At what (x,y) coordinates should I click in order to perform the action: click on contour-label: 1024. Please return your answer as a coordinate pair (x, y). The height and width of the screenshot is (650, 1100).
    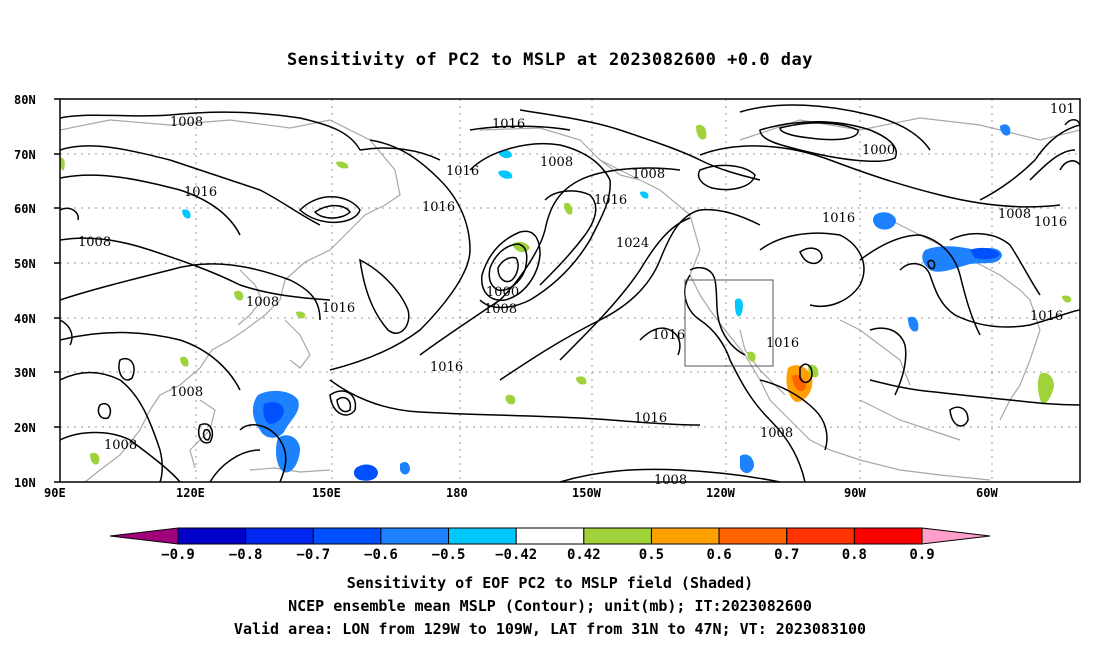
    Looking at the image, I should click on (632, 243).